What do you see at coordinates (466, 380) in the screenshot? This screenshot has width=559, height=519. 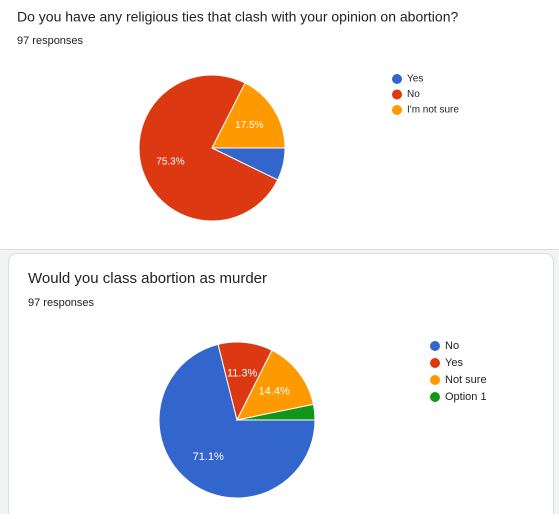 I see `legend-label: Not sure` at bounding box center [466, 380].